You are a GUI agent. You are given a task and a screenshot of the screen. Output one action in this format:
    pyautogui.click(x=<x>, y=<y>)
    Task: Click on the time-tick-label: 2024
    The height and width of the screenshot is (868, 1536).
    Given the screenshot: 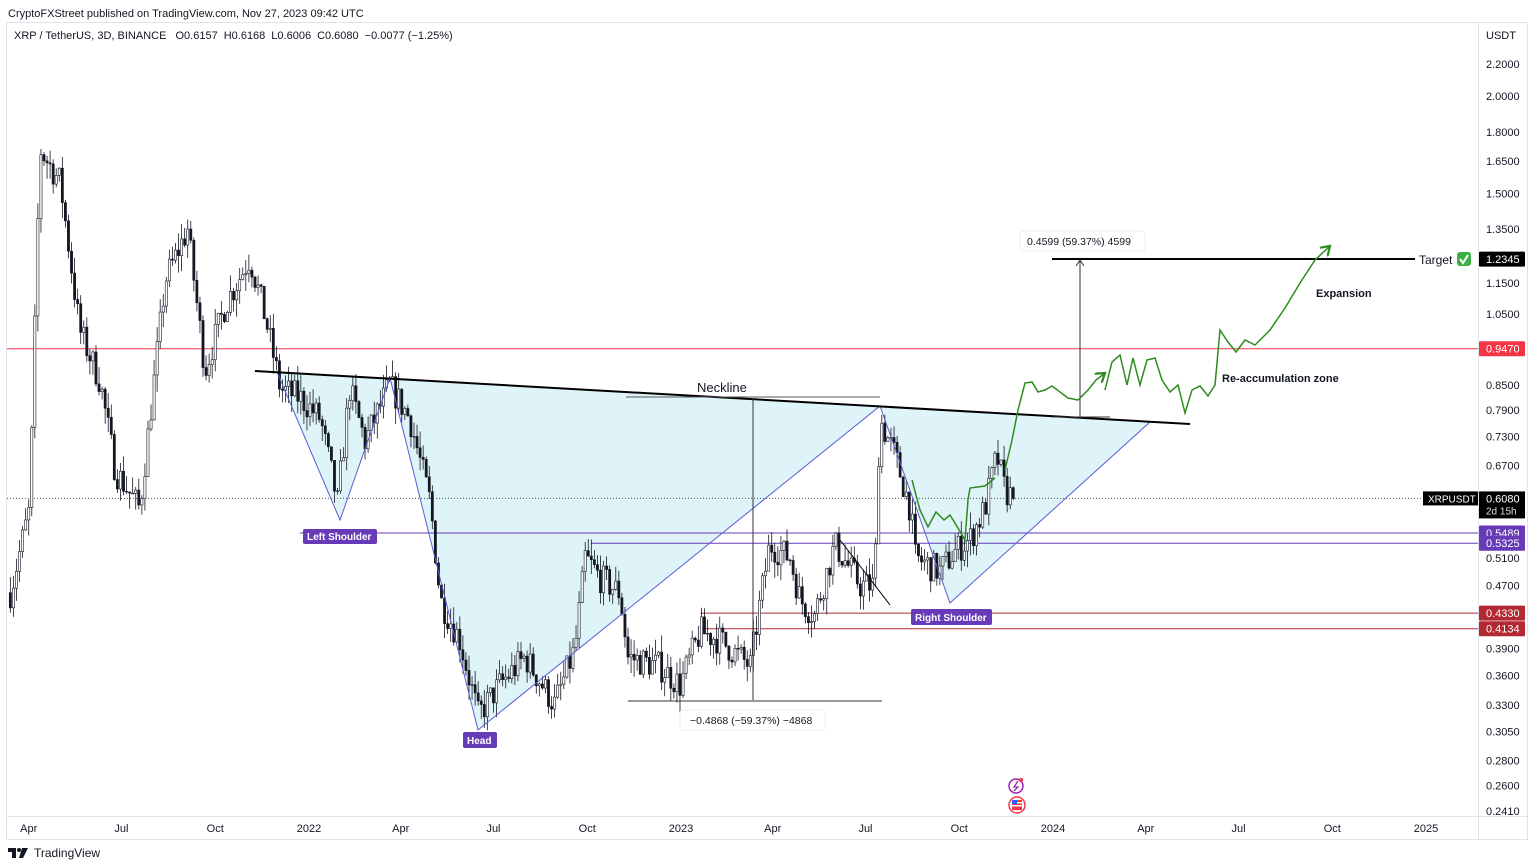 What is the action you would take?
    pyautogui.click(x=1053, y=829)
    